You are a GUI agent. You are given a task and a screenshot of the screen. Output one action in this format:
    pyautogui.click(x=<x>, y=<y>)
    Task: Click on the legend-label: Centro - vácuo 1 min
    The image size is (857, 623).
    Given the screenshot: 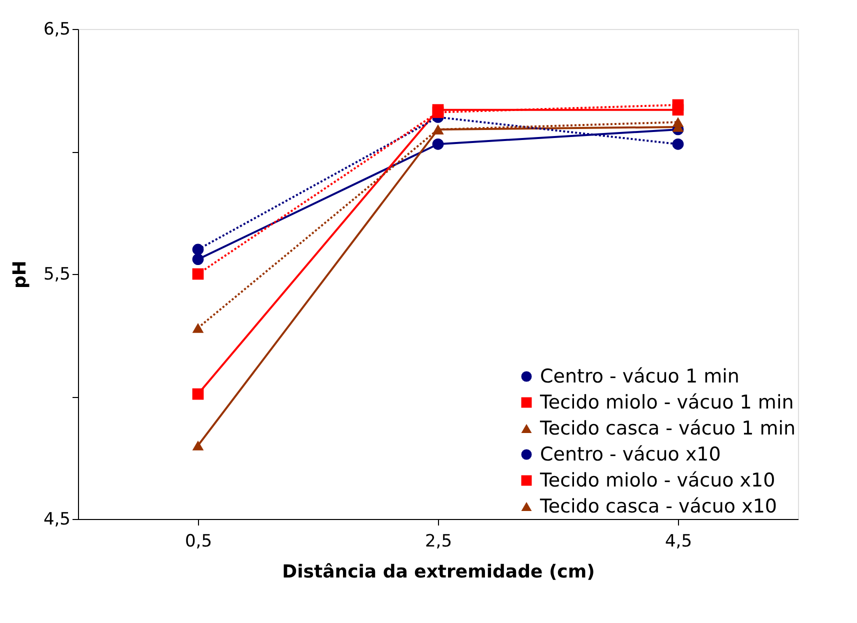 What is the action you would take?
    pyautogui.click(x=640, y=377)
    